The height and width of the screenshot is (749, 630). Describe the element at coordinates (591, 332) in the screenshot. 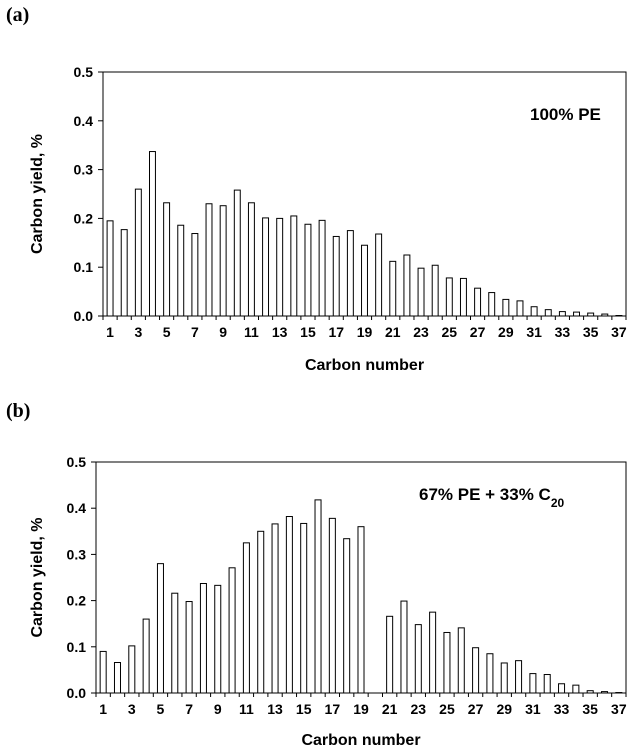

I see `x-tick-label: 35` at that location.